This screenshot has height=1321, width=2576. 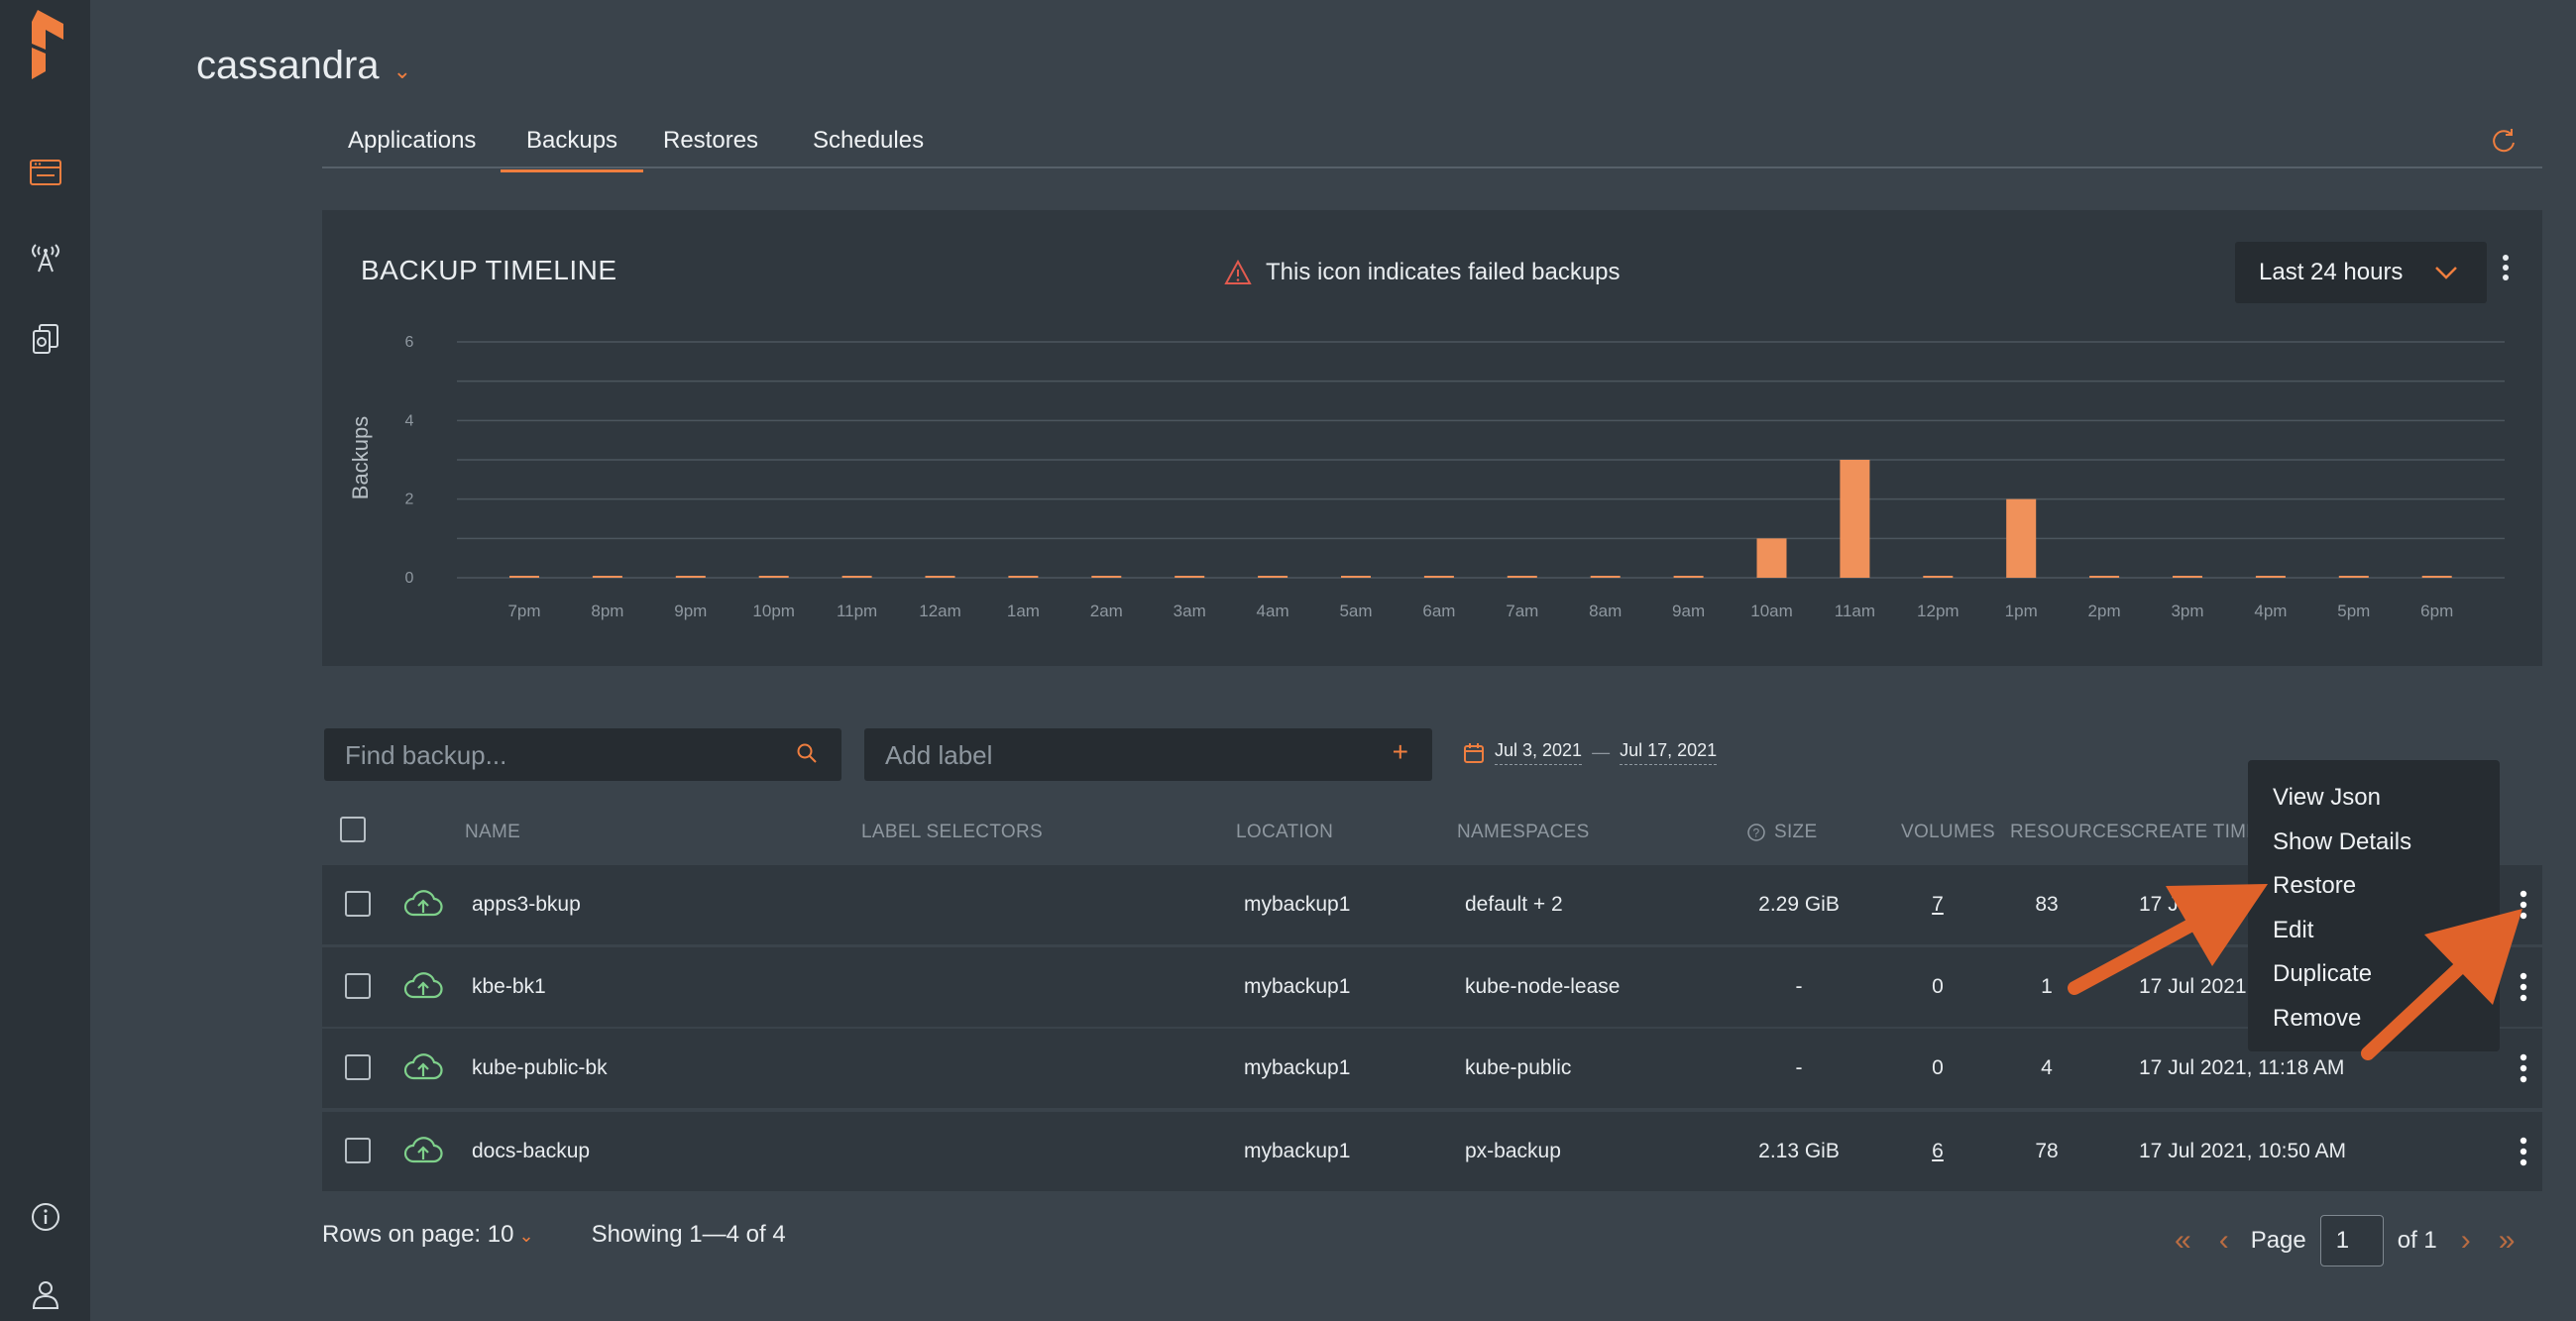 I want to click on chevron-down-icon: ⌄, so click(x=523, y=1236).